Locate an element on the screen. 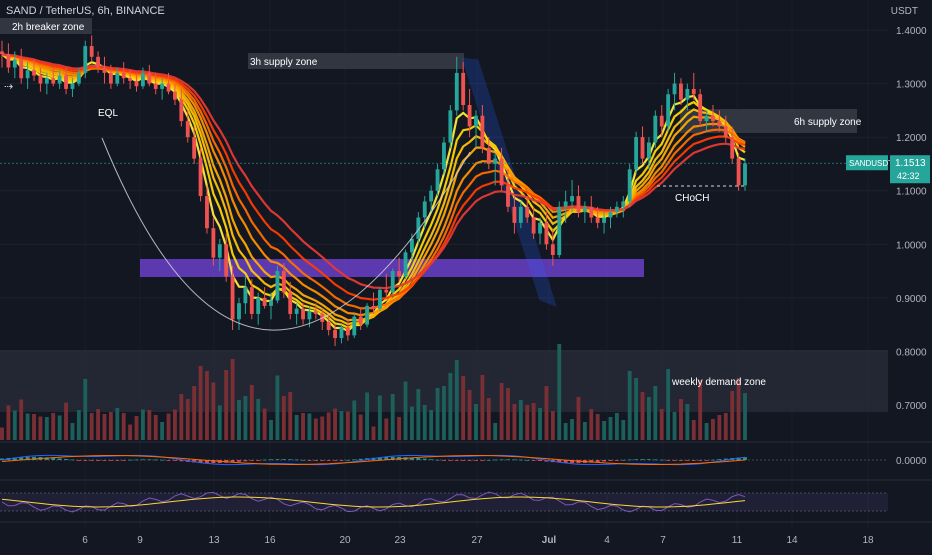  y-tick-label: 1.4000 is located at coordinates (911, 31).